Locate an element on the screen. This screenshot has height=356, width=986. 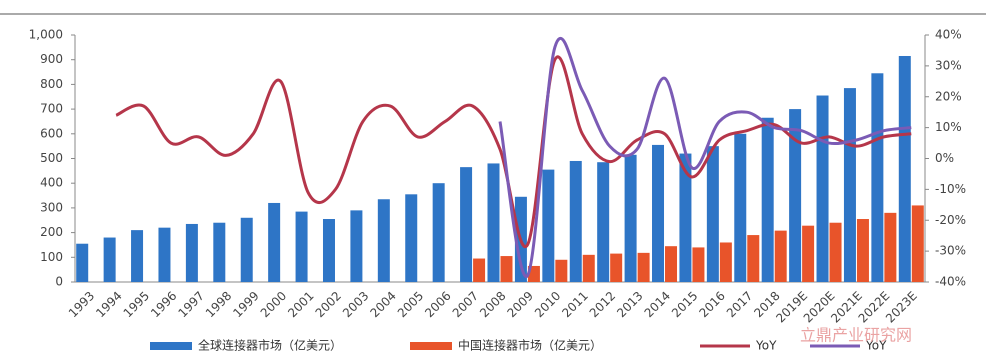
y-tick-label: 1,000 is located at coordinates (46, 35).